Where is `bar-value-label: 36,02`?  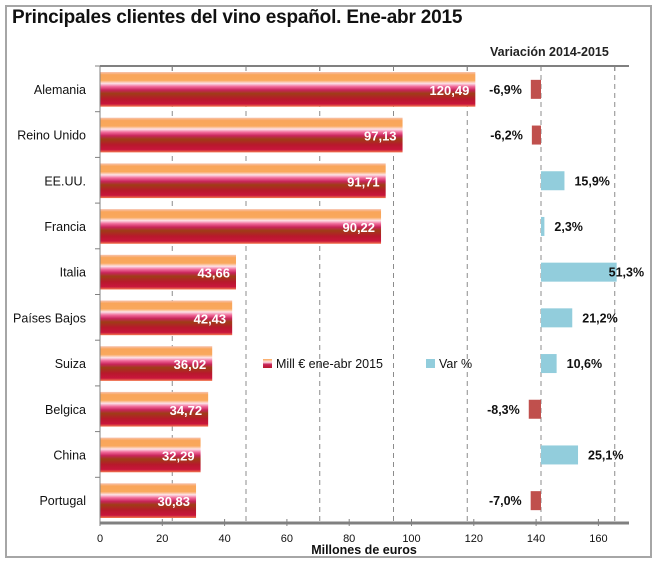
bar-value-label: 36,02 is located at coordinates (190, 364).